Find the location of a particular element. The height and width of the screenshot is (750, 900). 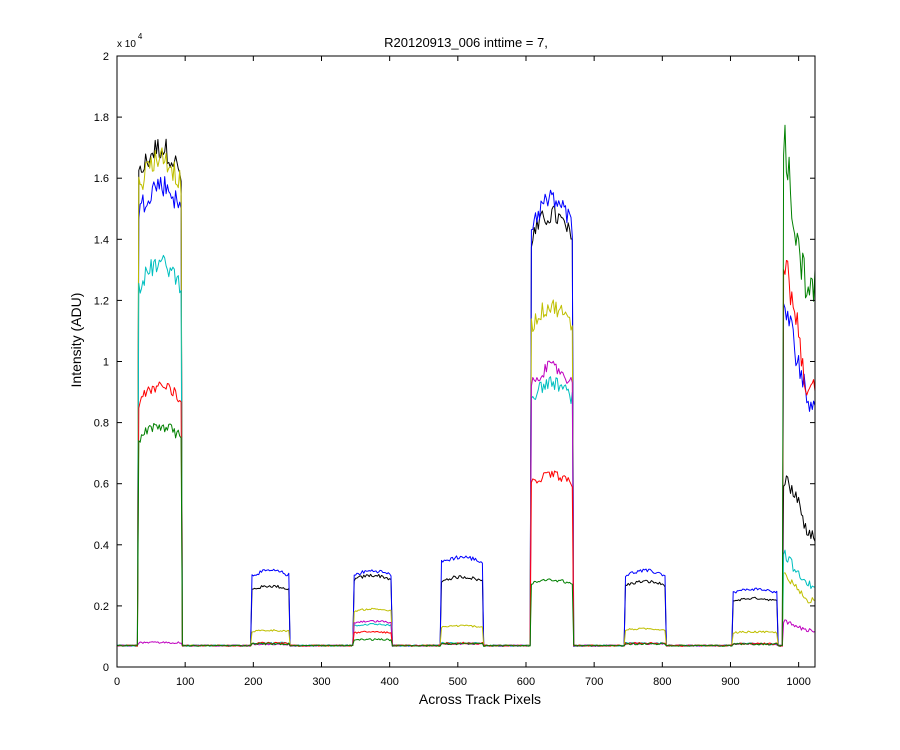

y-tick-label: 1.4 is located at coordinates (101, 240).